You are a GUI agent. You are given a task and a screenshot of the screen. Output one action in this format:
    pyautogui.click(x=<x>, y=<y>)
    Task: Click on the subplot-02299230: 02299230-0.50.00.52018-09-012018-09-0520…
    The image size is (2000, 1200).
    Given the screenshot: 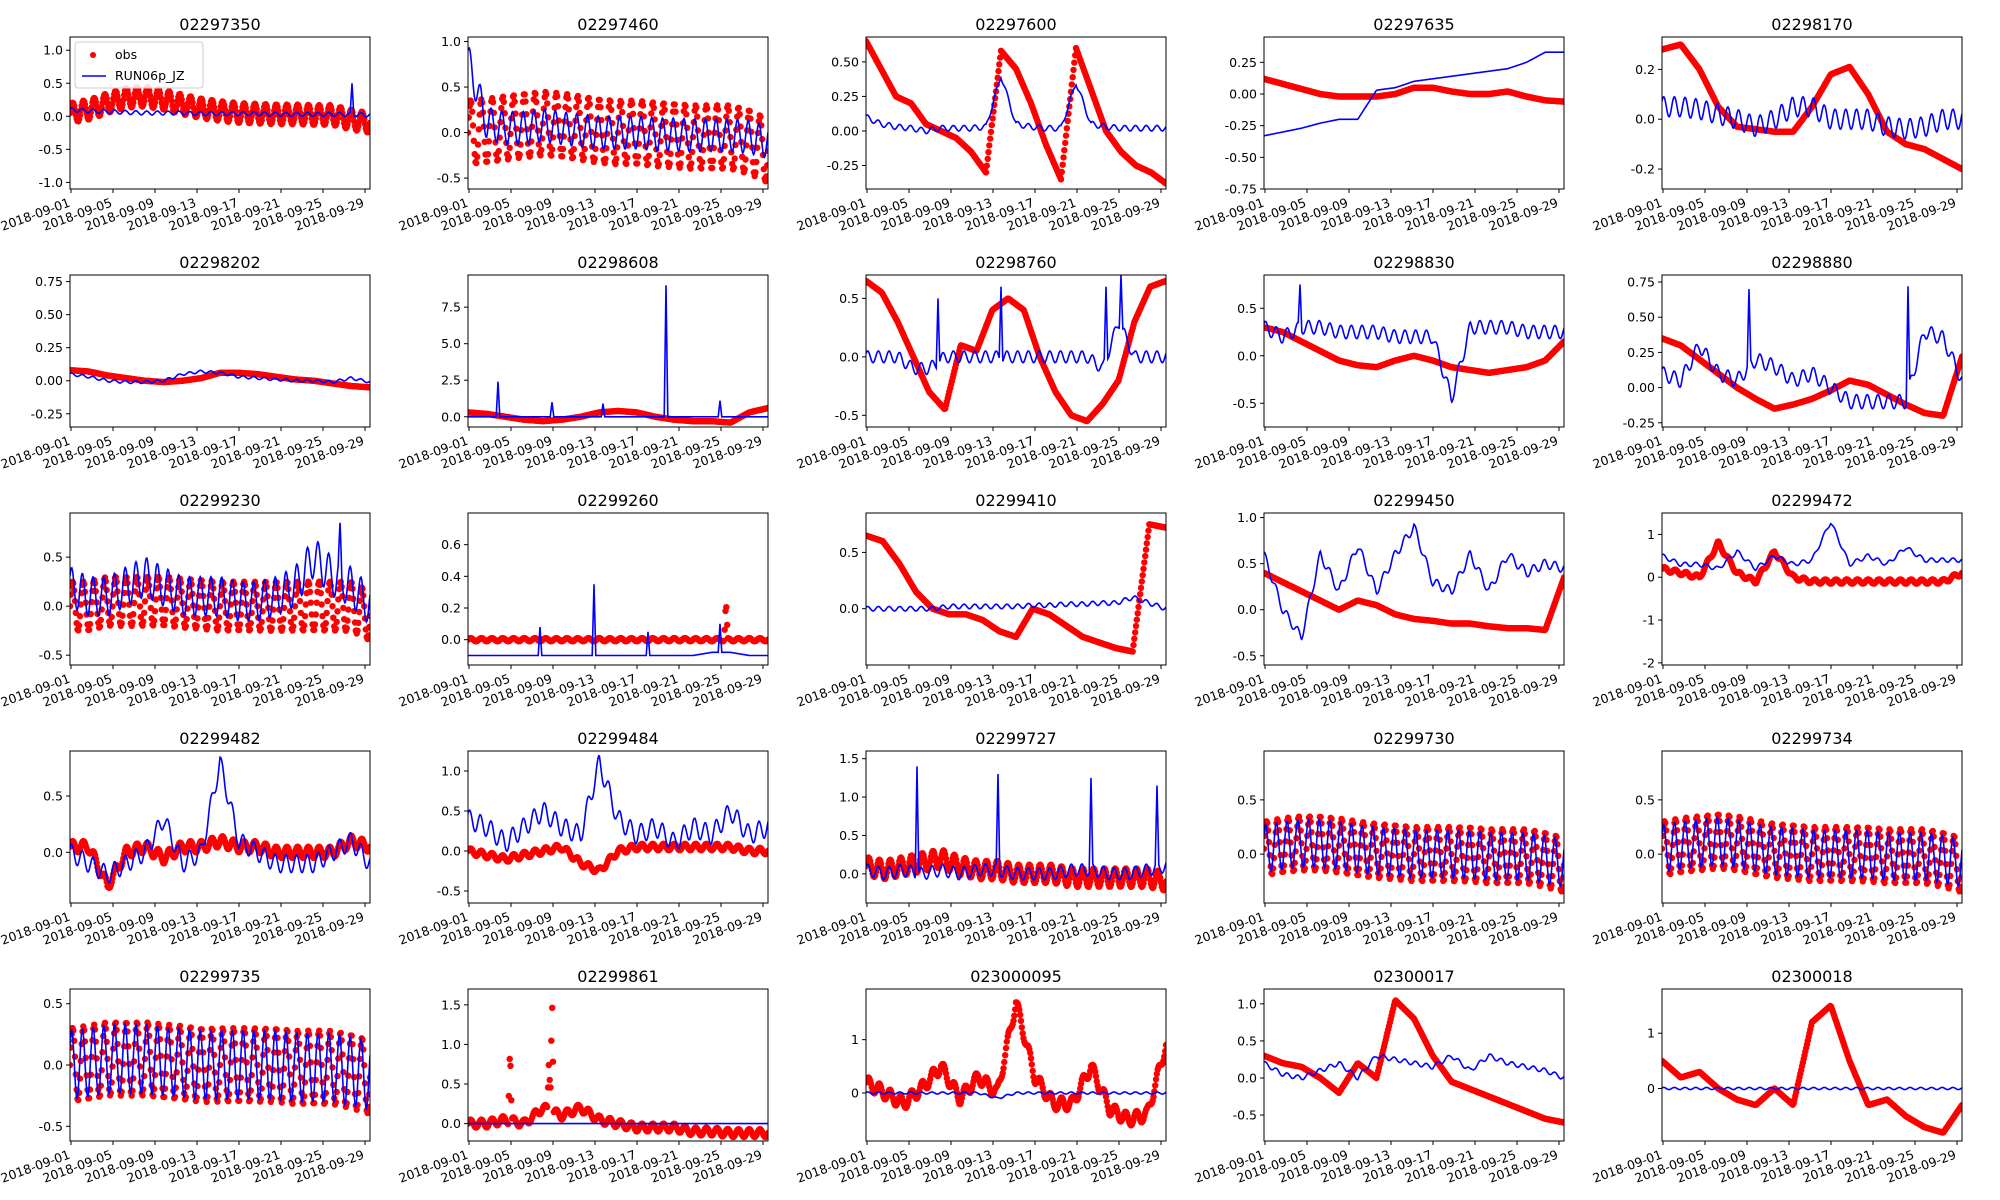 What is the action you would take?
    pyautogui.click(x=185, y=600)
    